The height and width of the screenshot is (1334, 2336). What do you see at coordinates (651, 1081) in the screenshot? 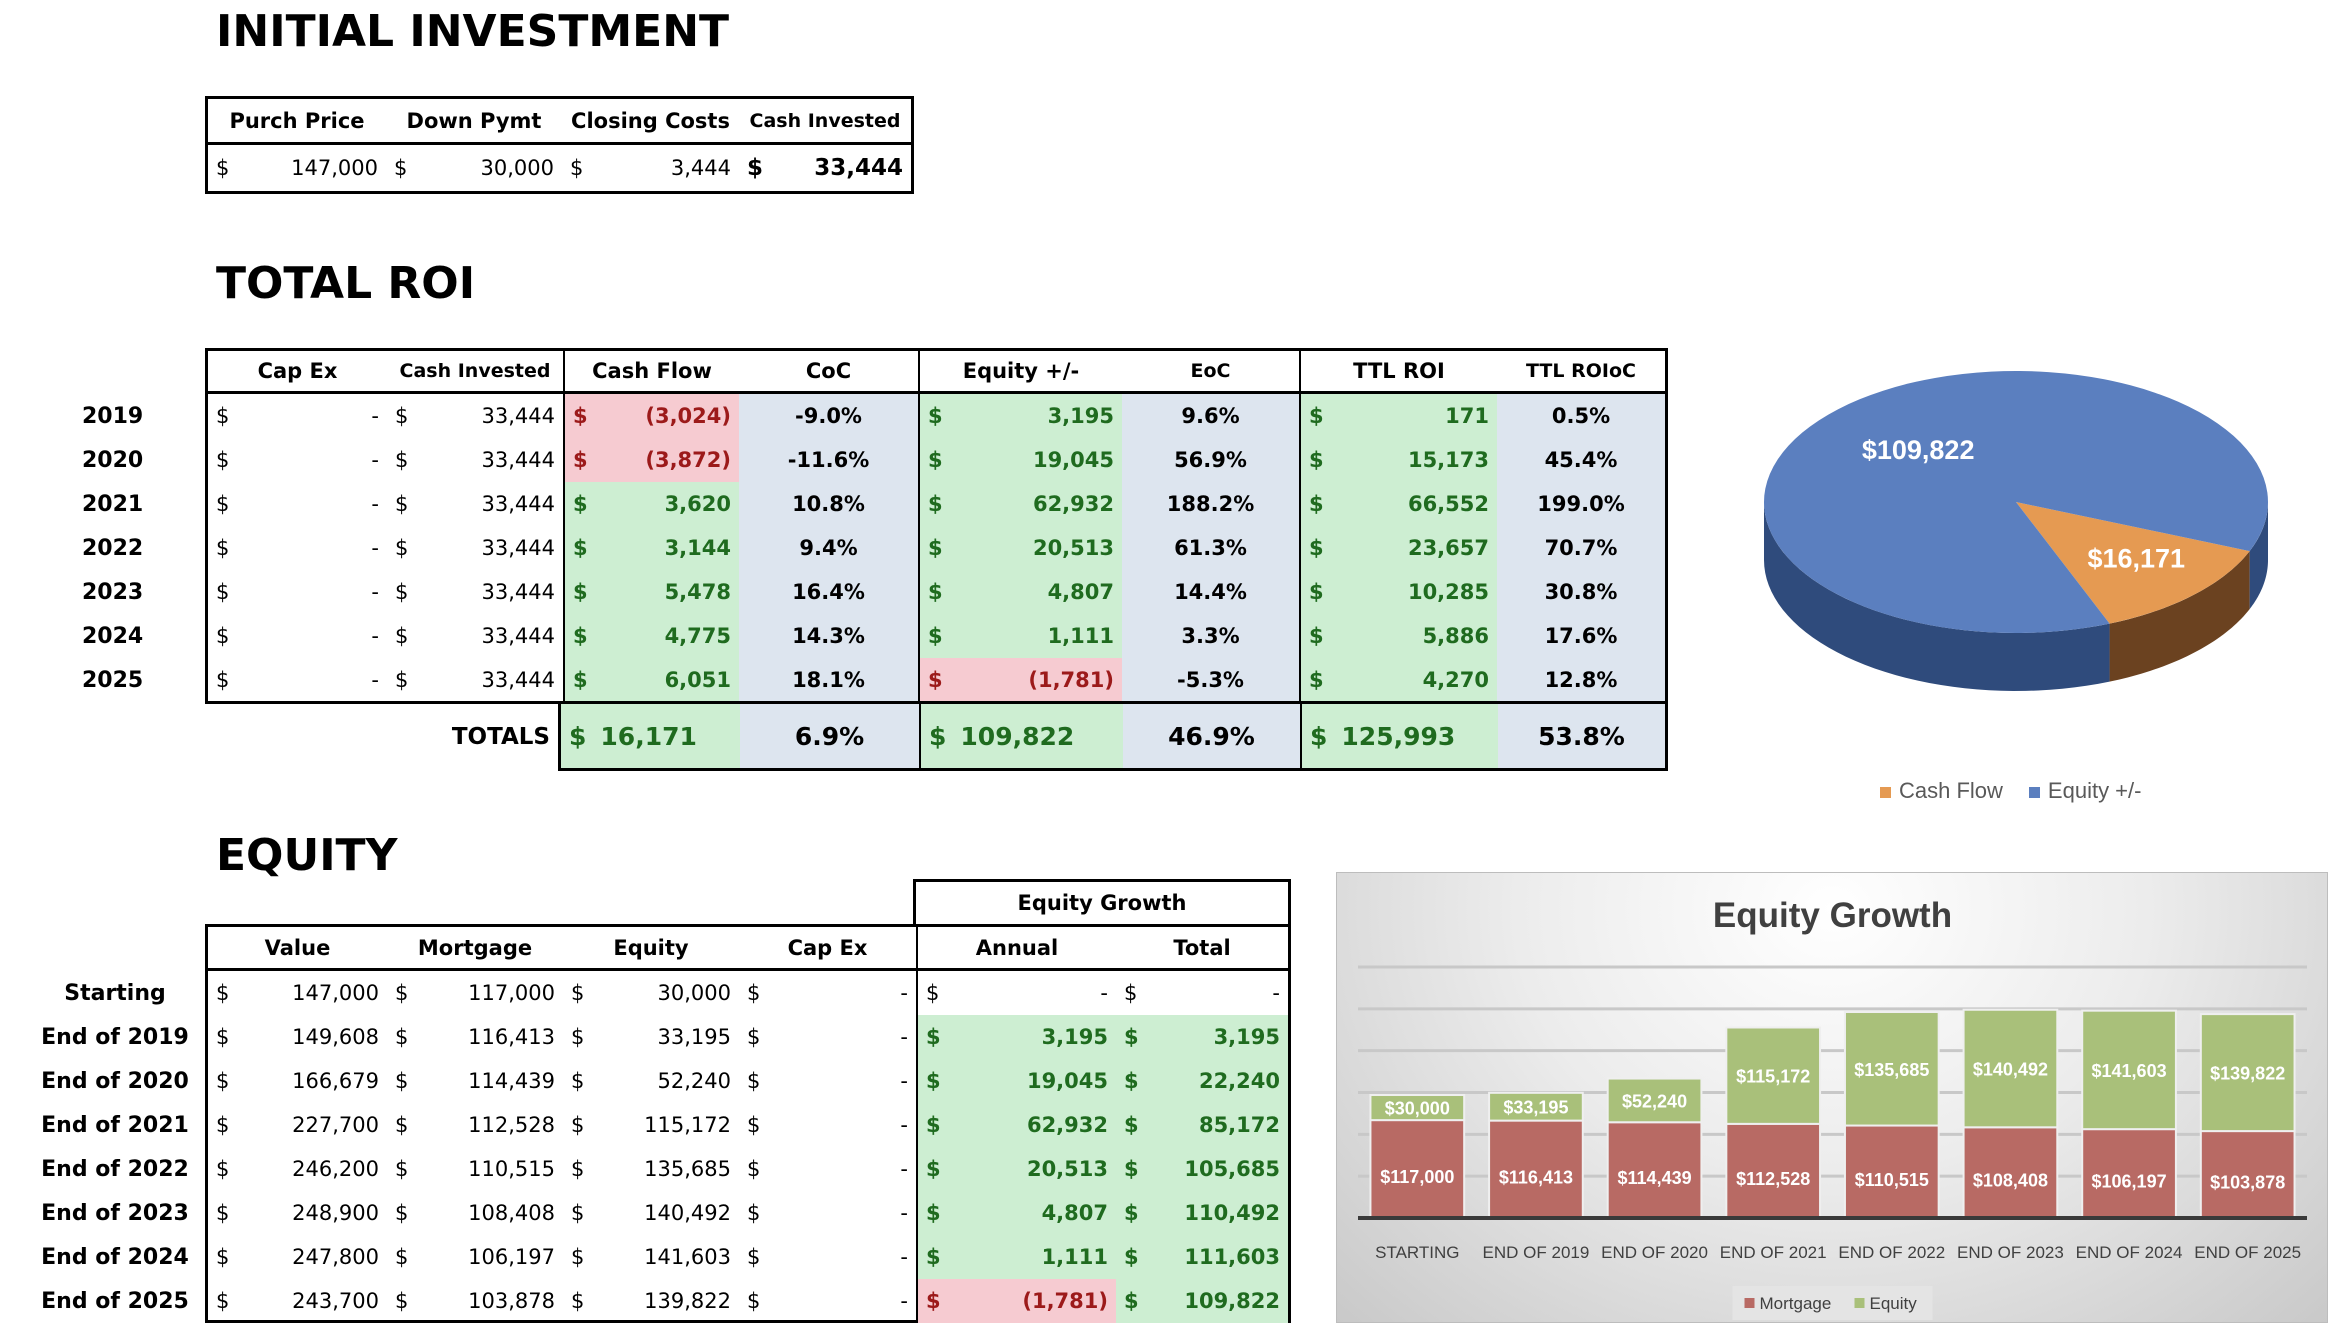
I see `equity-cell: $52,240` at bounding box center [651, 1081].